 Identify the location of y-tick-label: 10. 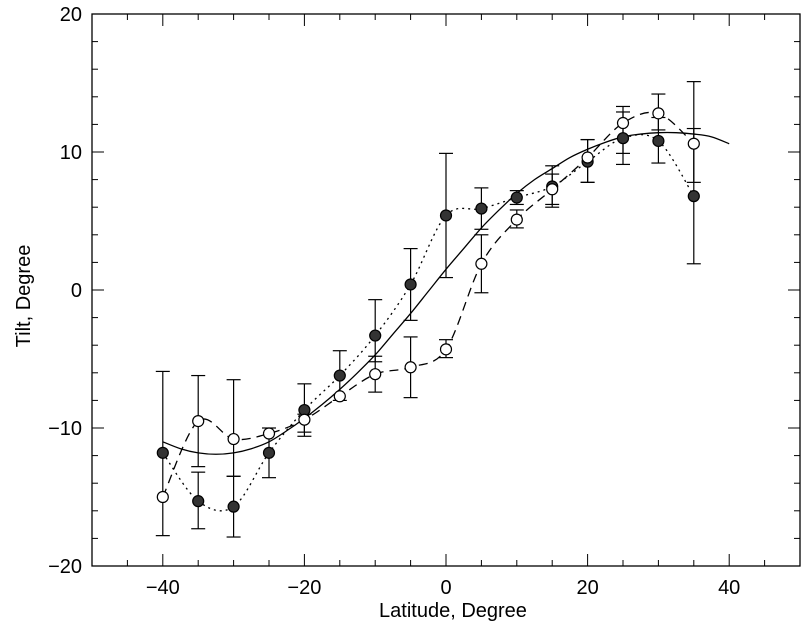
(71, 153).